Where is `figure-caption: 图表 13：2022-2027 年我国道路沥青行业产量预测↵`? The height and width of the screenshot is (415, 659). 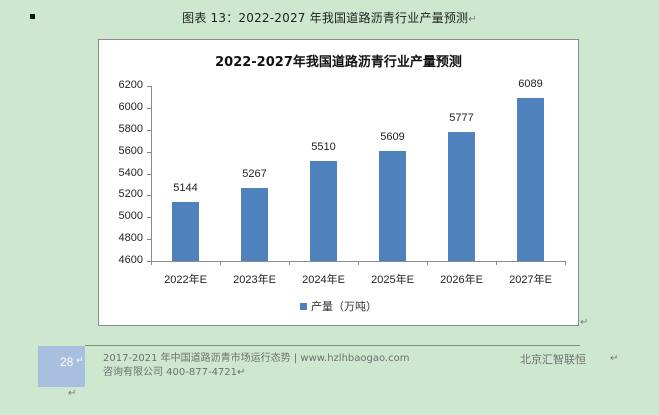 figure-caption: 图表 13：2022-2027 年我国道路沥青行业产量预测↵ is located at coordinates (329, 17).